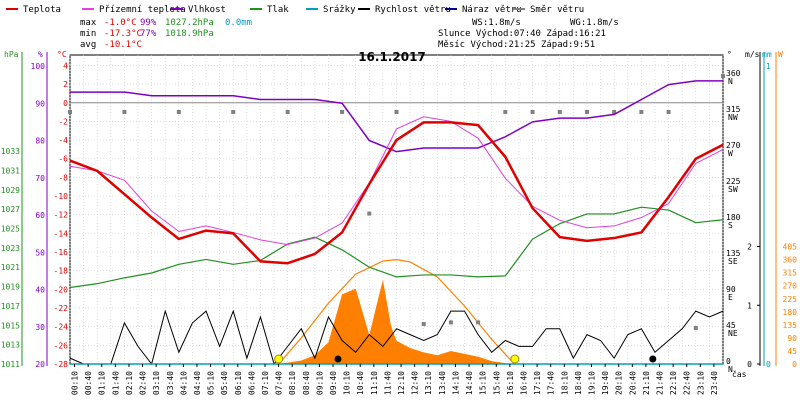 The height and width of the screenshot is (404, 800). What do you see at coordinates (700, 383) in the screenshot?
I see `x-tick-label: 23:10` at bounding box center [700, 383].